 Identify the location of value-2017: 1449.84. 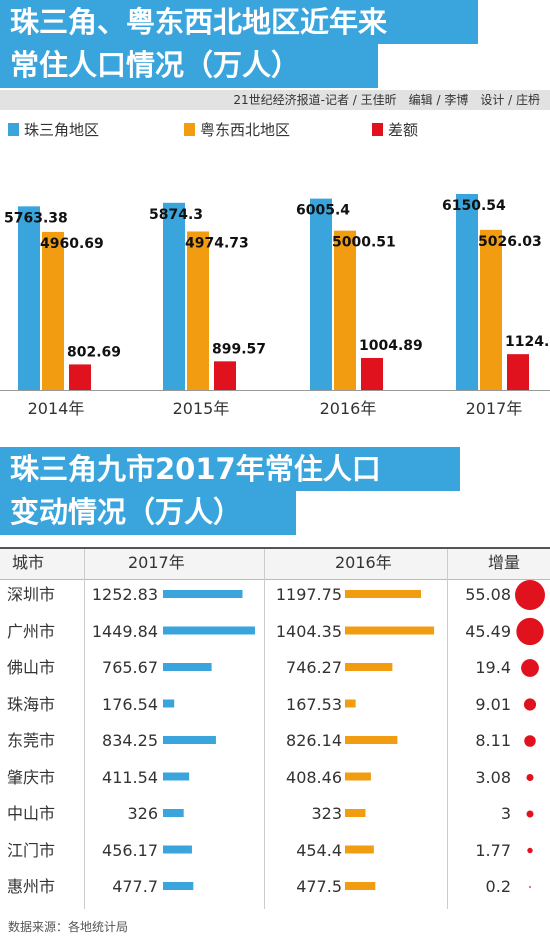
(124, 631).